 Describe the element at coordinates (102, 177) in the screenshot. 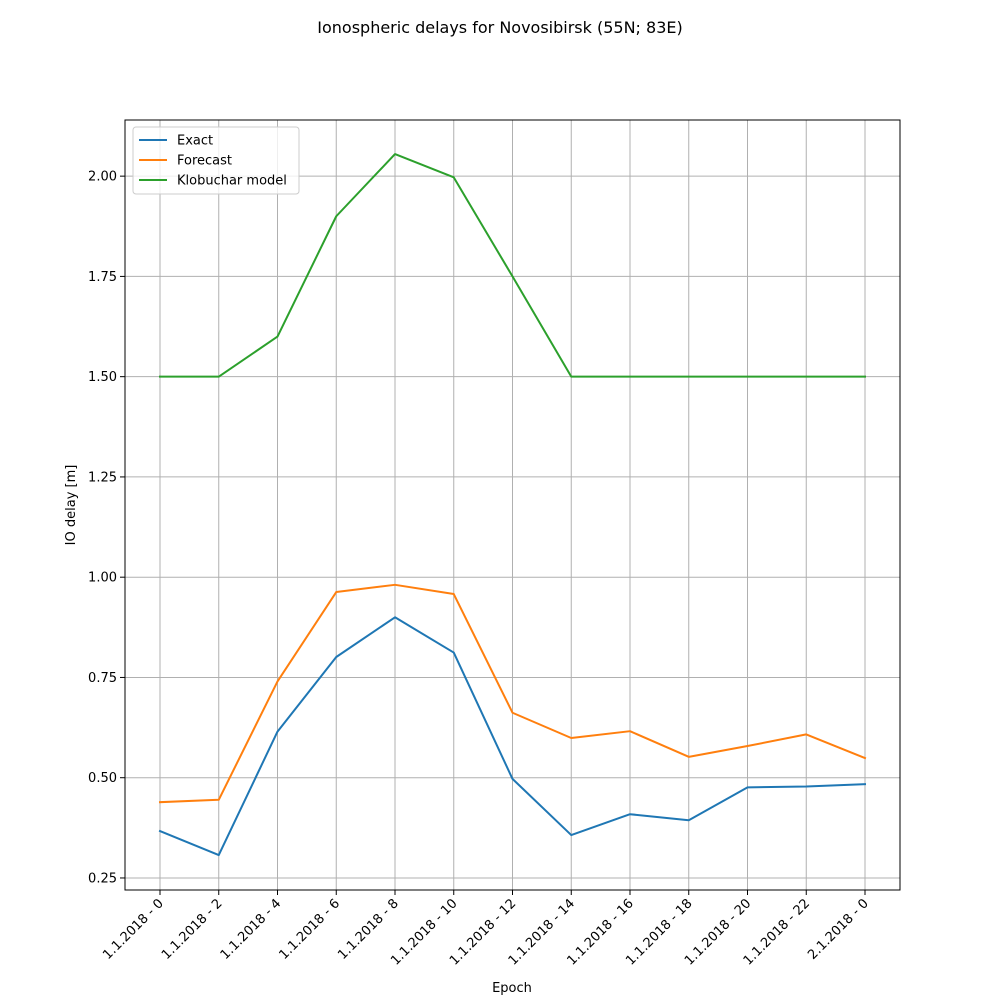

I see `y-tick-label: 2.00` at that location.